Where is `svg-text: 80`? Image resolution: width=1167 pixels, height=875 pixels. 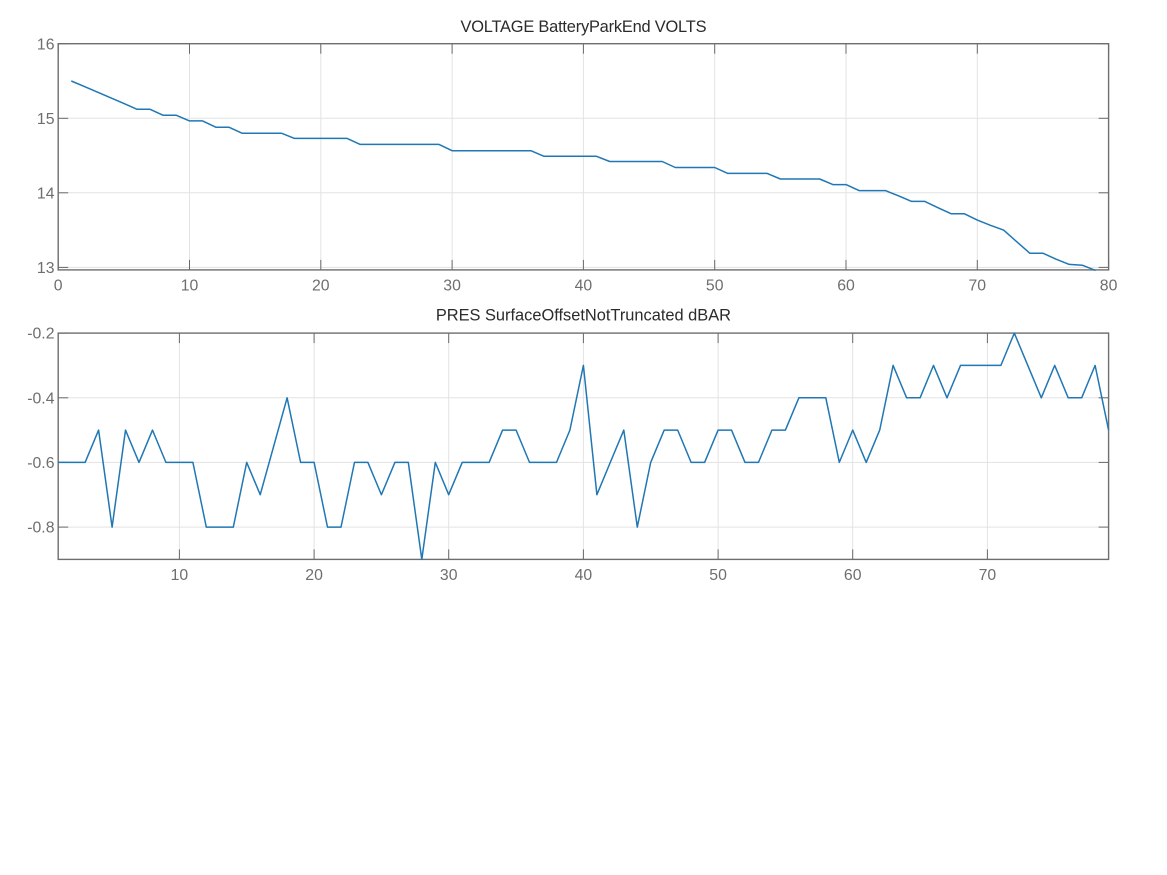 svg-text: 80 is located at coordinates (1109, 285).